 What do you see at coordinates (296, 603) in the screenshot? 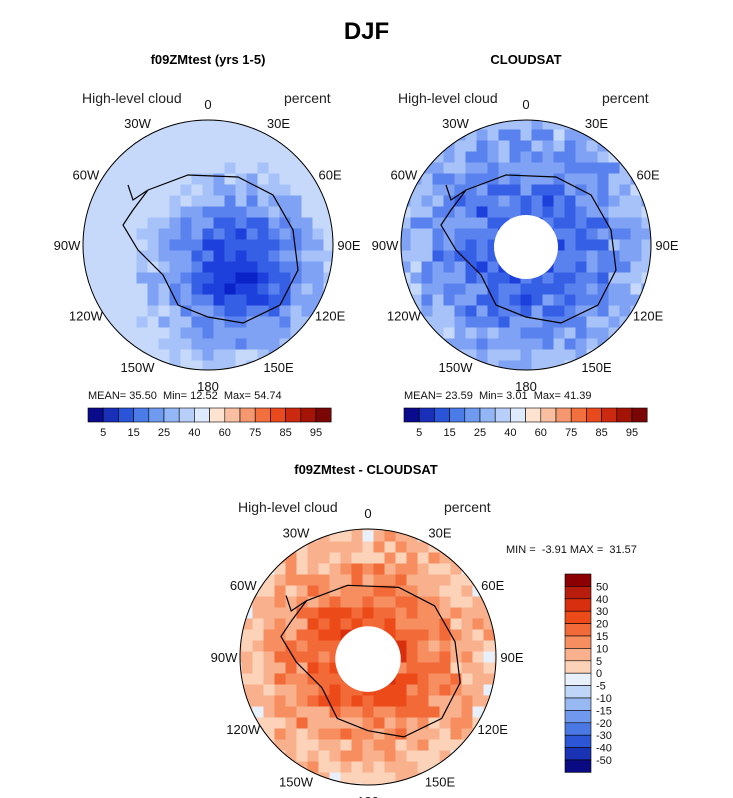
I see `peninsula-coastline` at bounding box center [296, 603].